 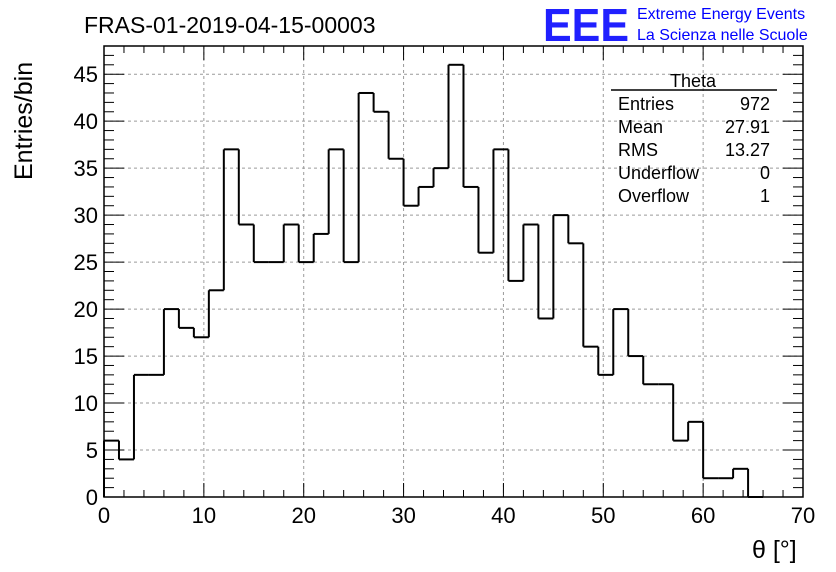 What do you see at coordinates (646, 104) in the screenshot?
I see `stats-label-entries: Entries` at bounding box center [646, 104].